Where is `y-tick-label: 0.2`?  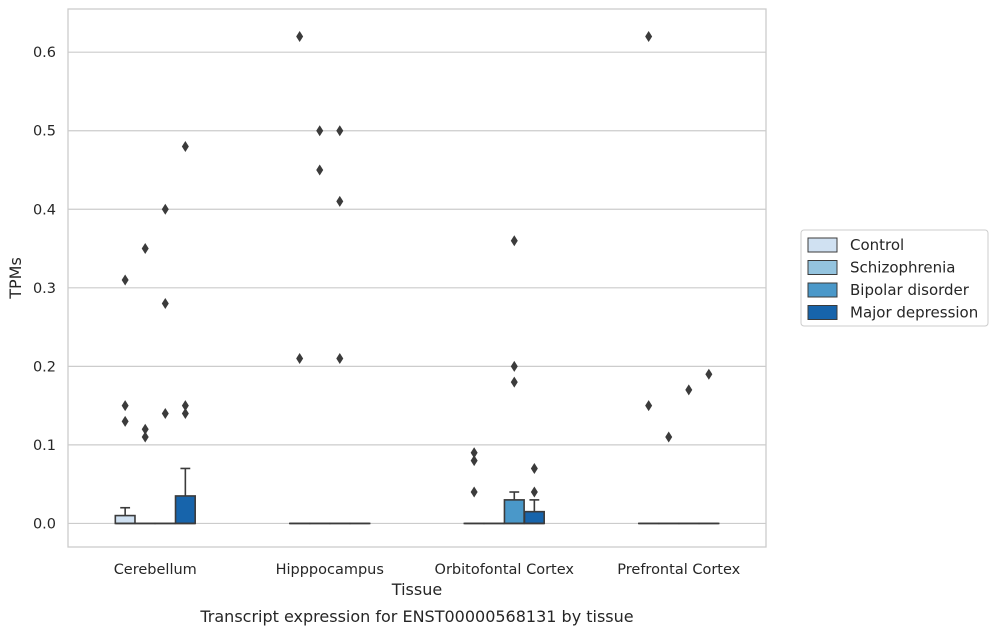 y-tick-label: 0.2 is located at coordinates (44, 367).